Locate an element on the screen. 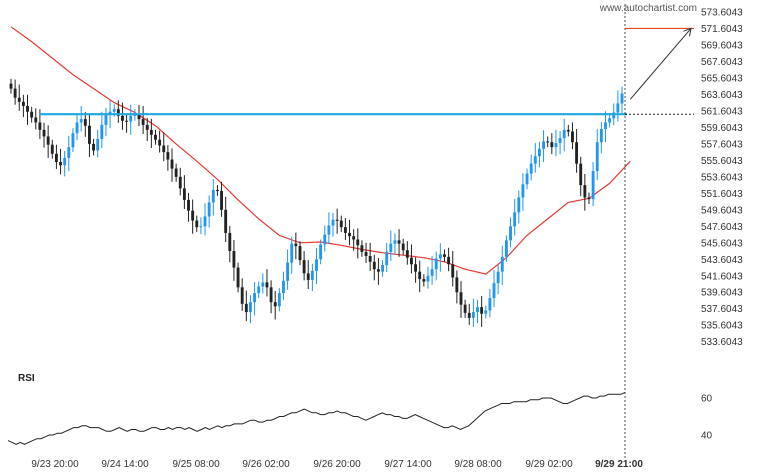 This screenshot has height=475, width=760. rsi-panel: 60 40 is located at coordinates (360, 418).